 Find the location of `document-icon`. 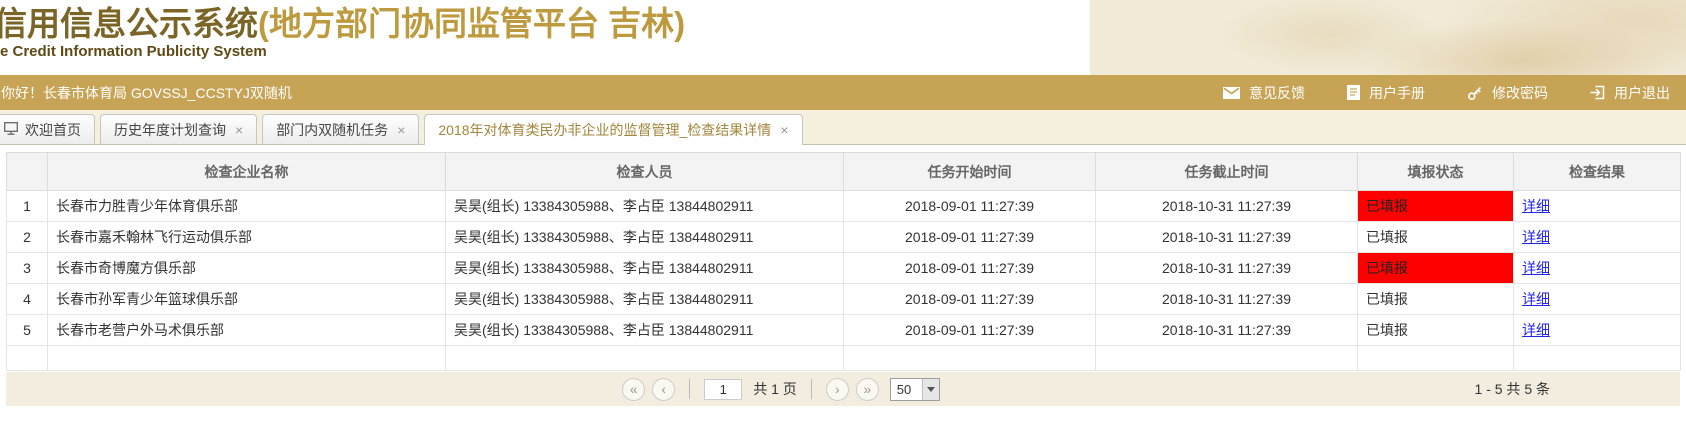

document-icon is located at coordinates (1353, 92).